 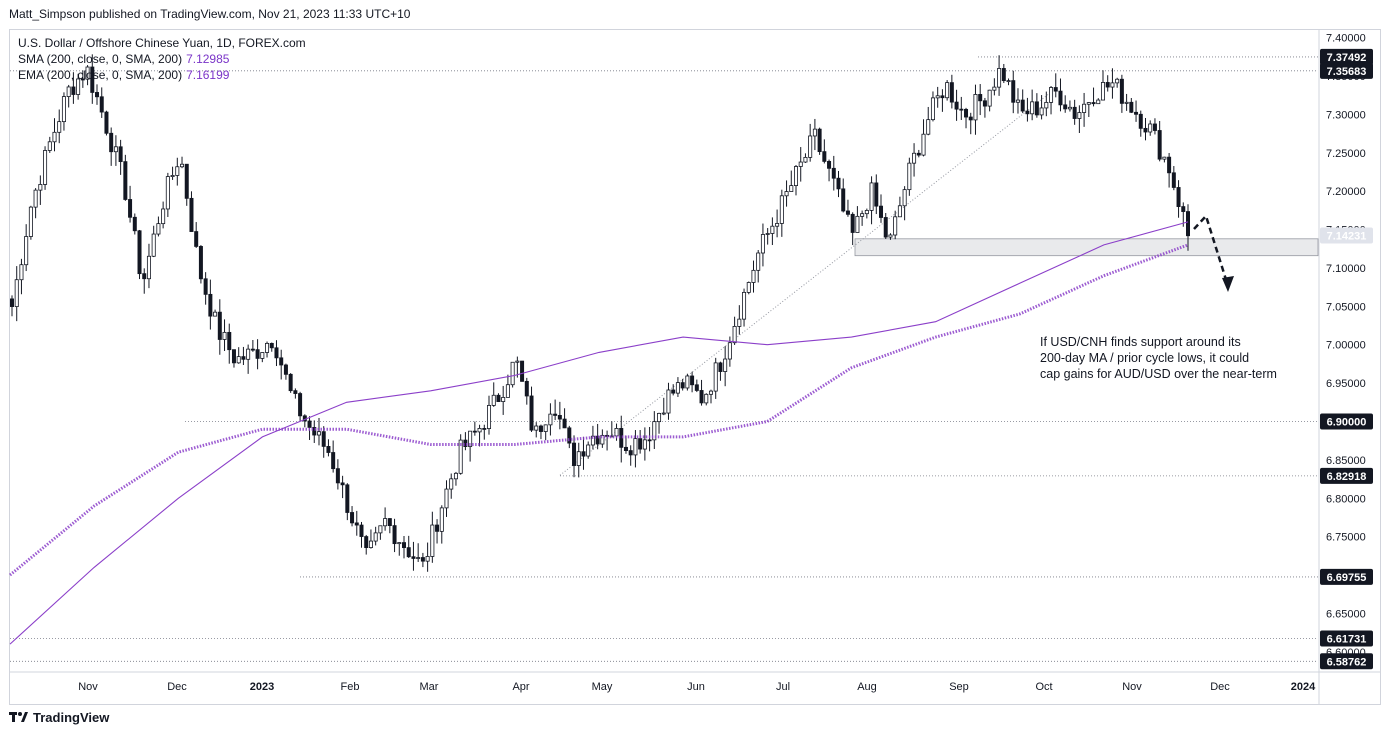 I want to click on support-zone, so click(x=1086, y=247).